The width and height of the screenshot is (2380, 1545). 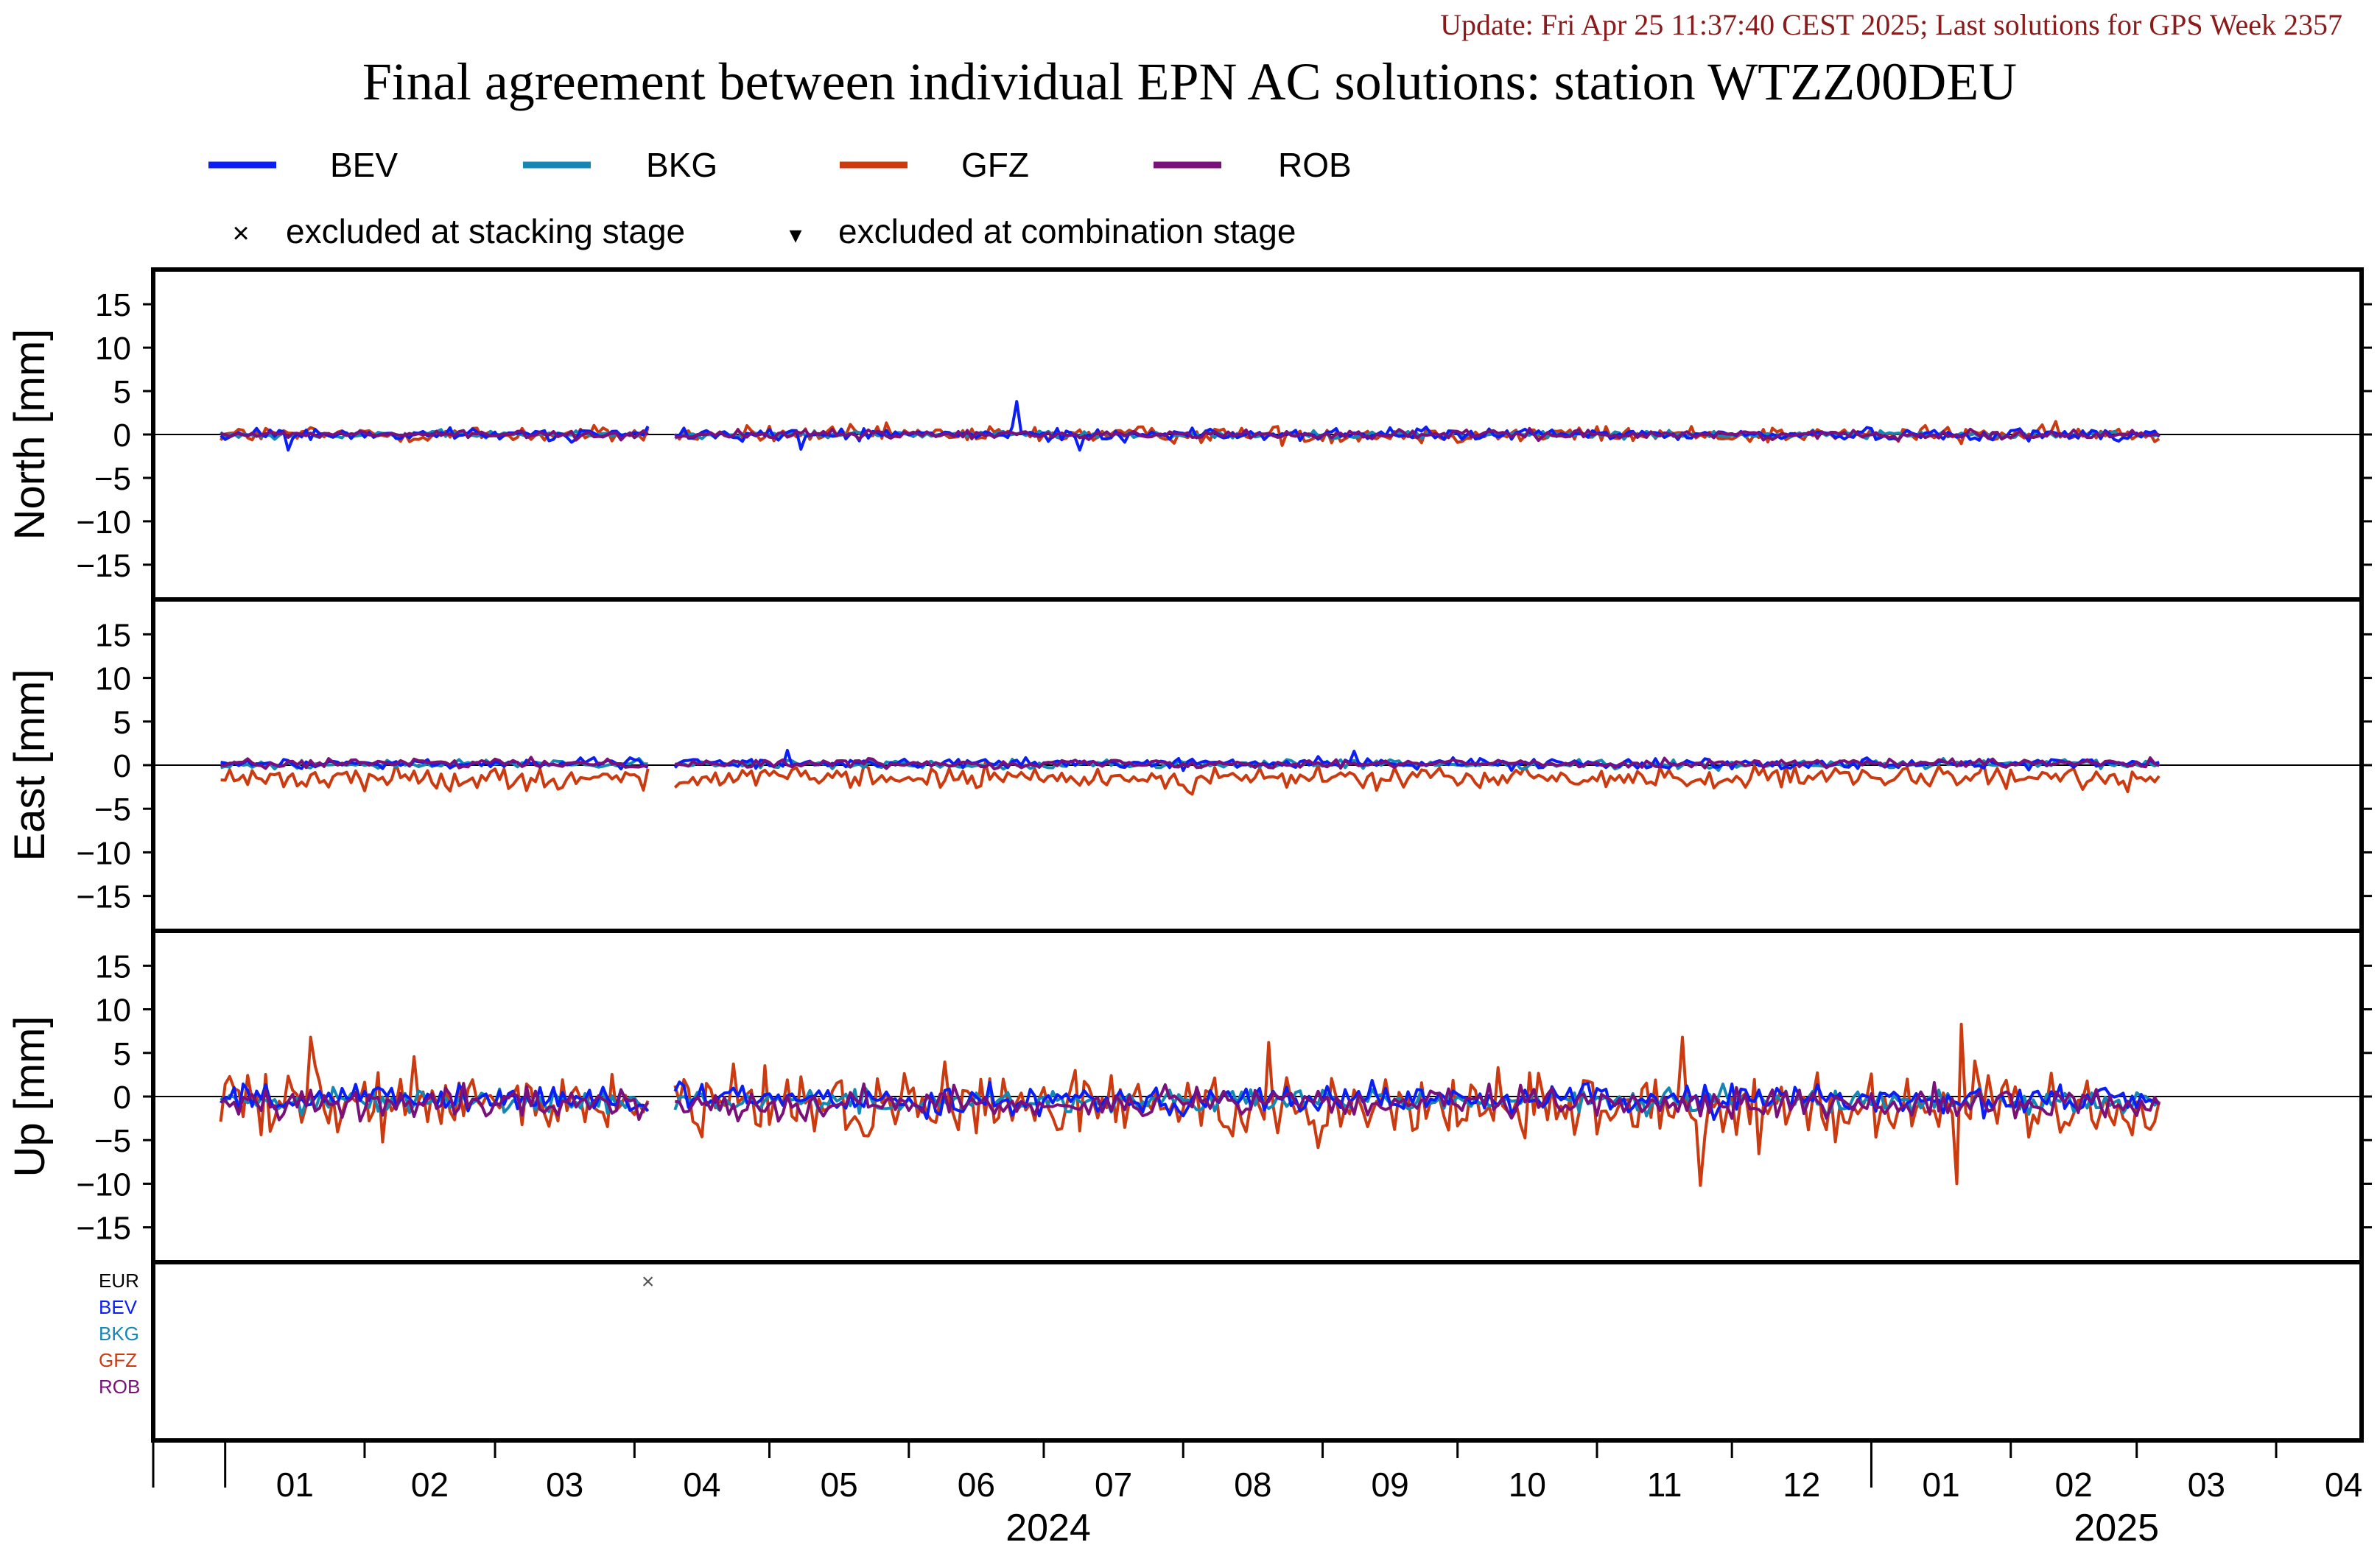 I want to click on x-year-label-2025: 2025, so click(x=2116, y=1526).